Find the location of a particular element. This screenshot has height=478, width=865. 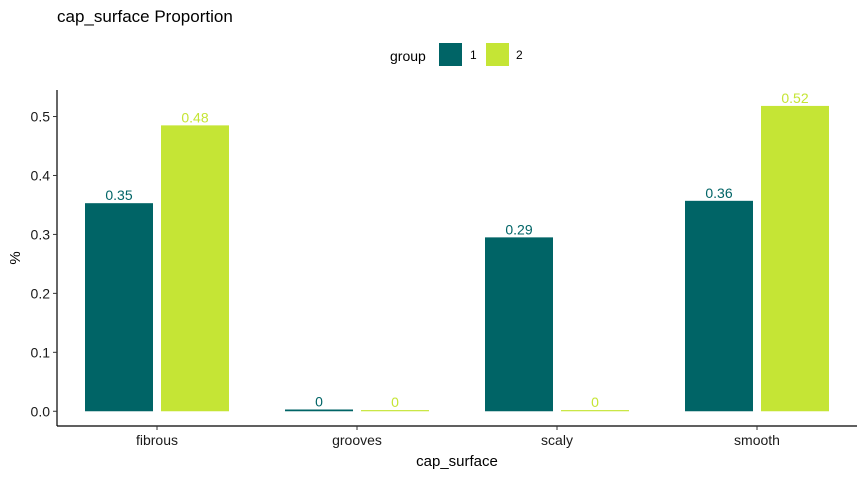

x-tick-label-grooves: grooves is located at coordinates (357, 440).